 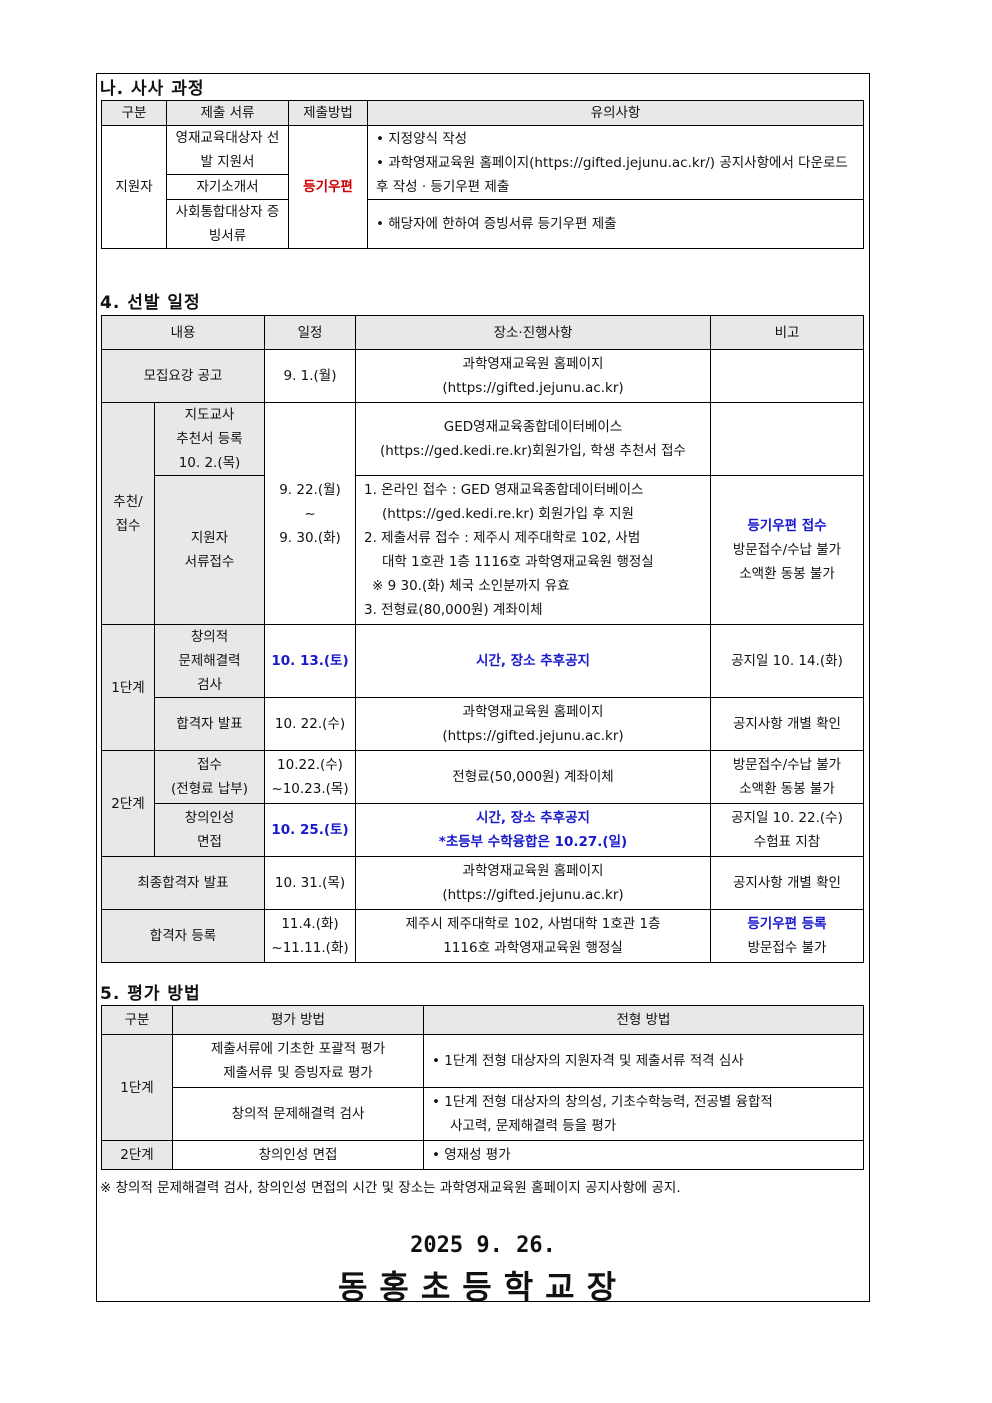 I want to click on note-cell: 공지사항 개별 확인, so click(x=787, y=883).